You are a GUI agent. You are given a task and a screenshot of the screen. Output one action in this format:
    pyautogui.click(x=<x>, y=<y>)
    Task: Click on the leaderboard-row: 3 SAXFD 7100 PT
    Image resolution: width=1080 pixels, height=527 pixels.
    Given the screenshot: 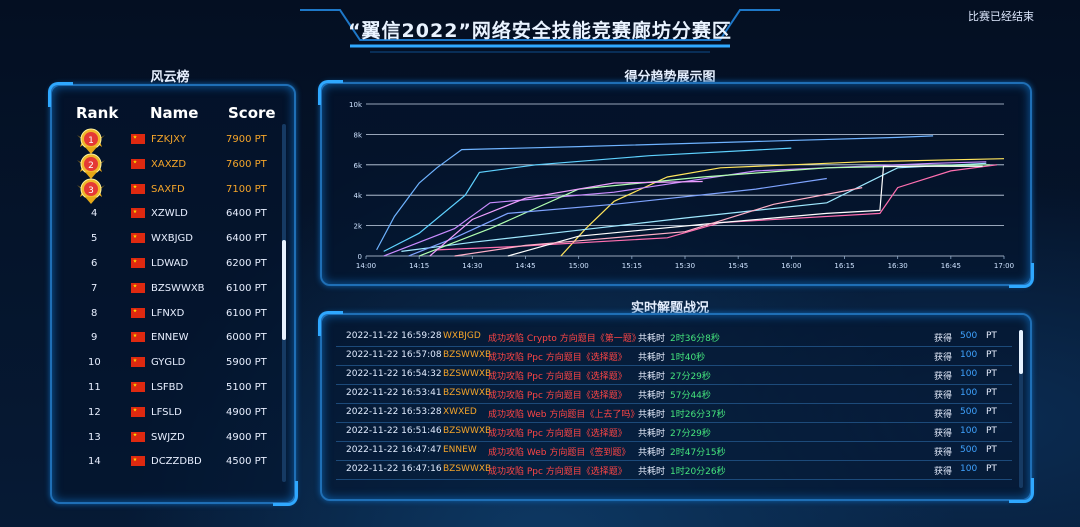 What is the action you would take?
    pyautogui.click(x=170, y=191)
    